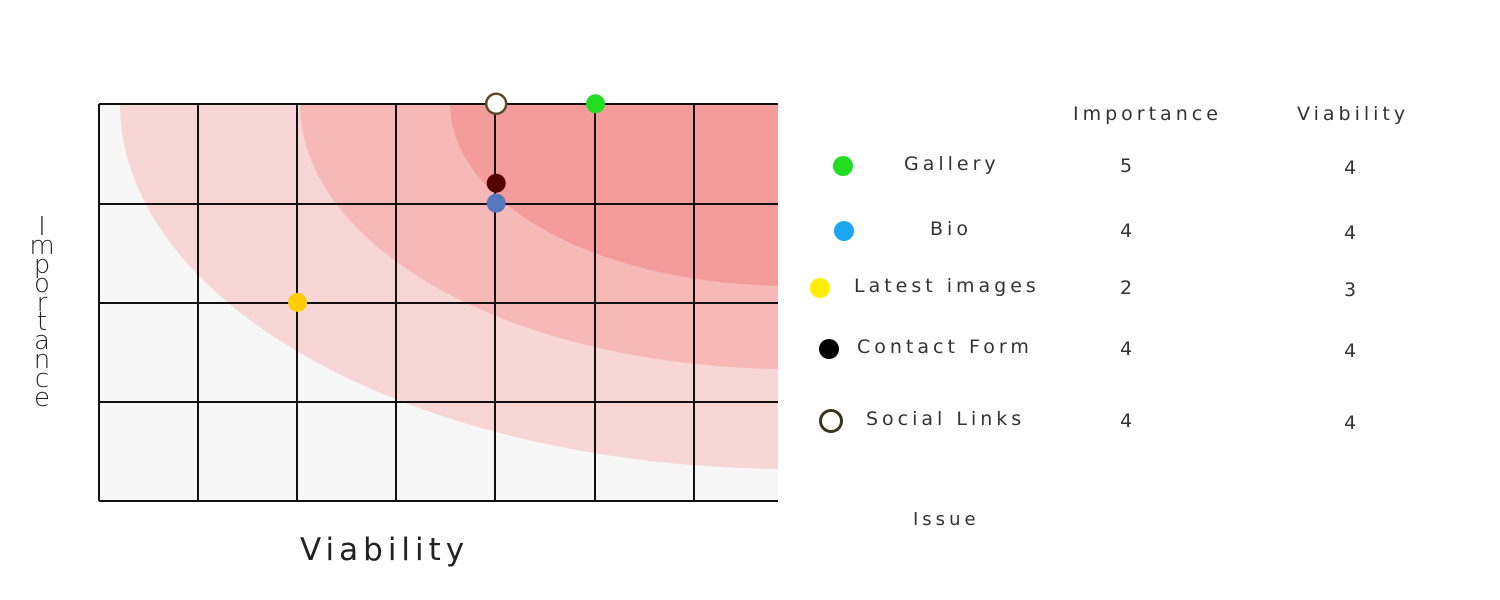 This screenshot has height=600, width=1500. What do you see at coordinates (951, 229) in the screenshot?
I see `issue-name: Bio` at bounding box center [951, 229].